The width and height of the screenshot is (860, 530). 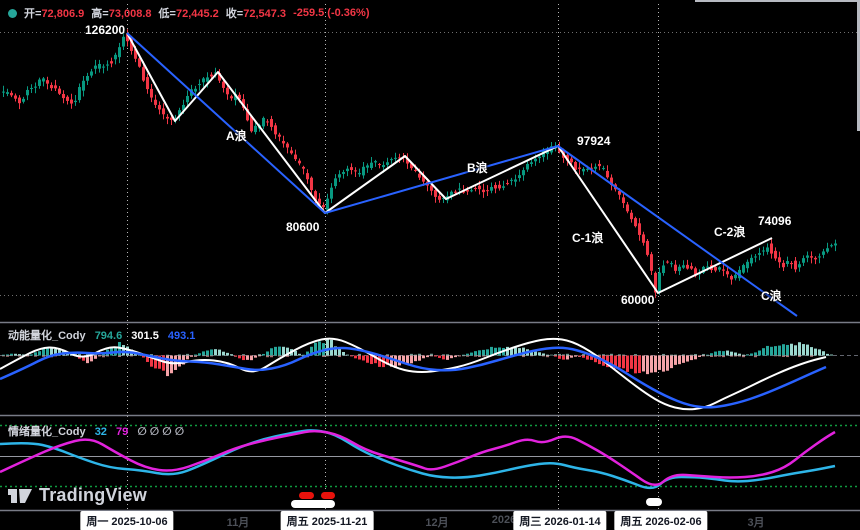 I want to click on sentiment-indicator-legend: 情绪量化_Cody 32 79 ∅ ∅ ∅ ∅, so click(x=99, y=431).